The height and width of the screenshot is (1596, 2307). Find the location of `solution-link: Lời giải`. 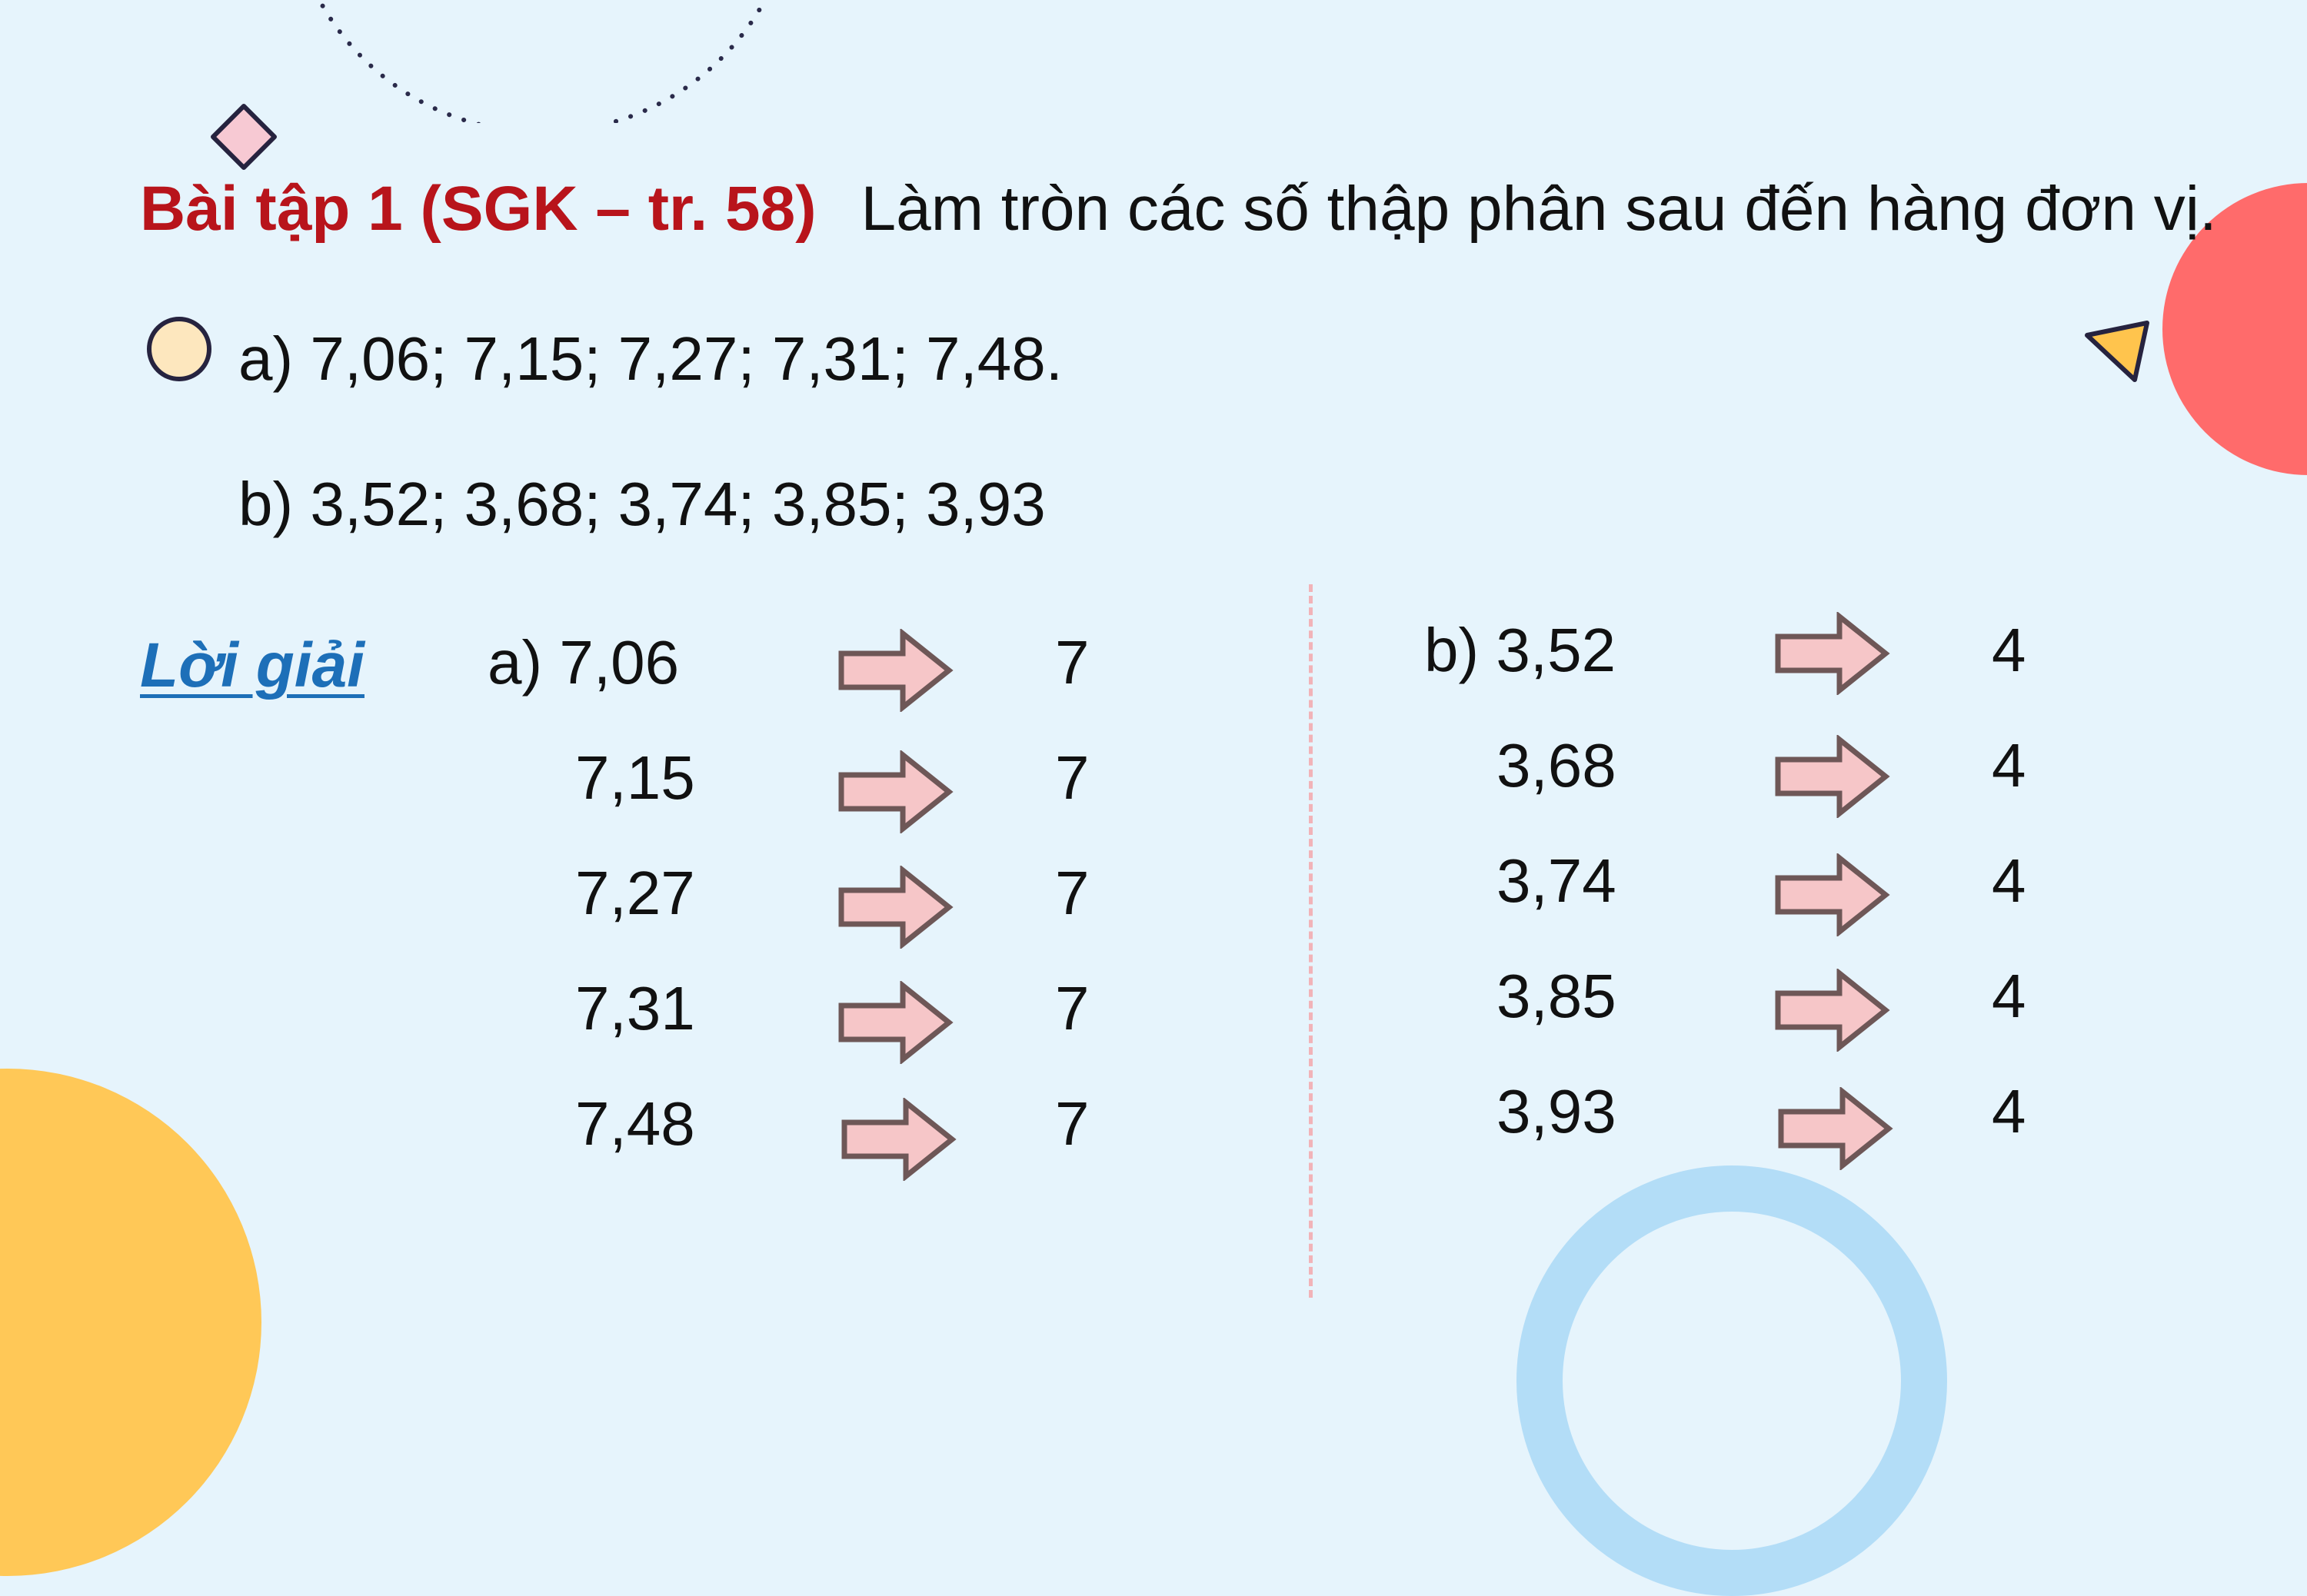

solution-link: Lời giải is located at coordinates (252, 665).